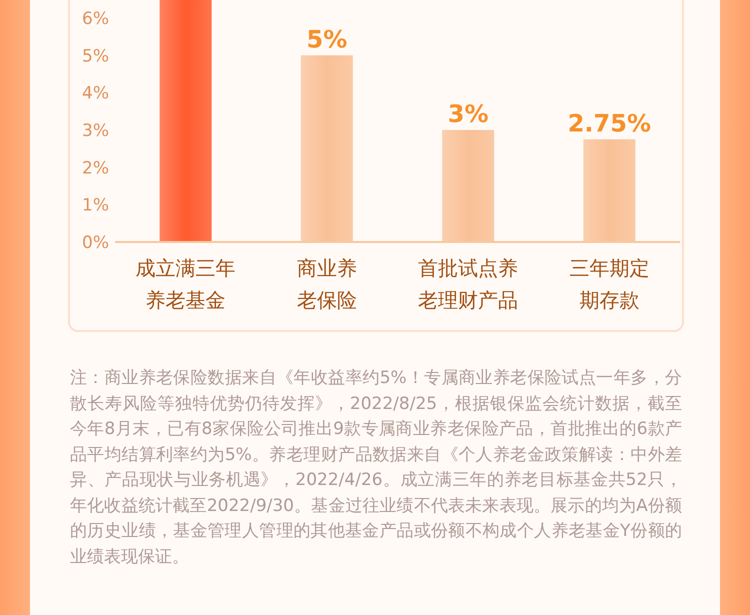  What do you see at coordinates (95, 18) in the screenshot?
I see `y-tick-label: 6%` at bounding box center [95, 18].